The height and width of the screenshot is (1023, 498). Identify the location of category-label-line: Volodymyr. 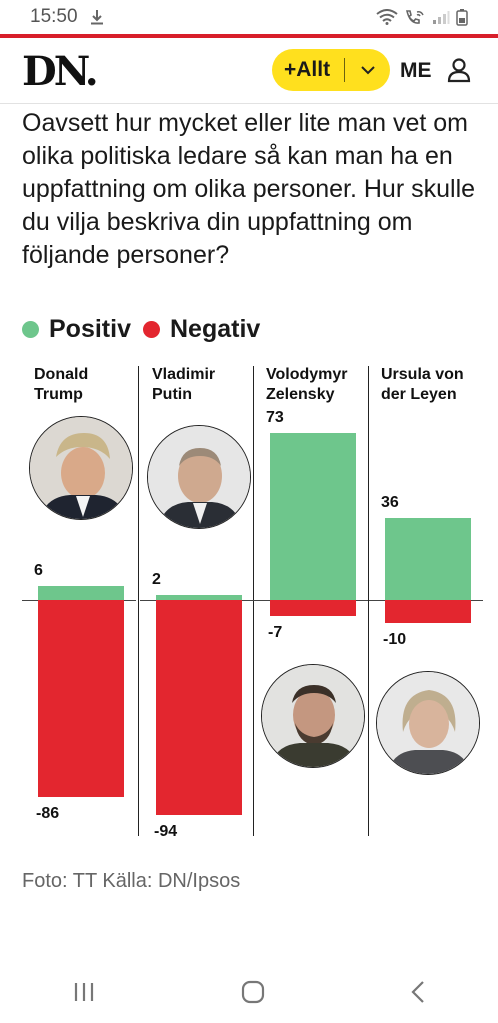
(307, 374).